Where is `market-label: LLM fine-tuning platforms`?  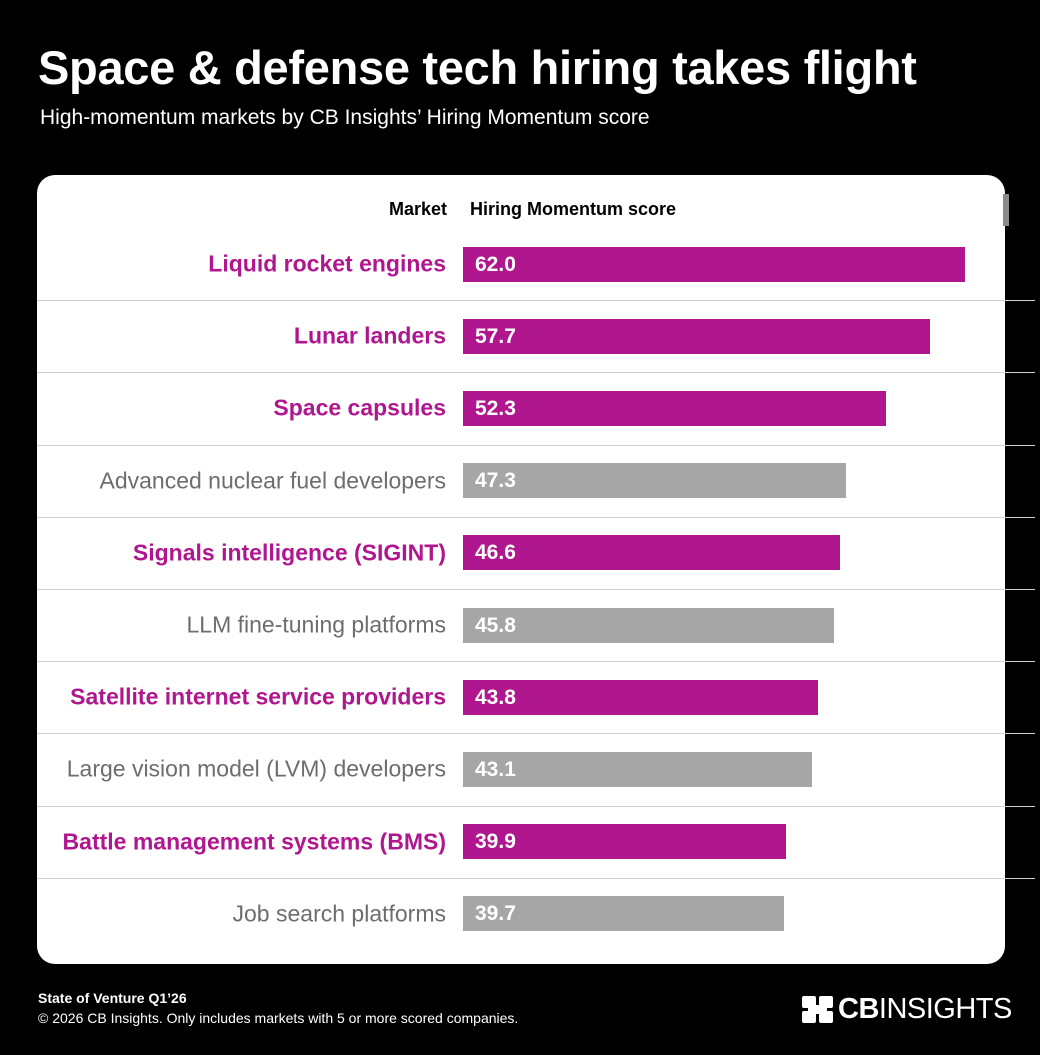
market-label: LLM fine-tuning platforms is located at coordinates (316, 624).